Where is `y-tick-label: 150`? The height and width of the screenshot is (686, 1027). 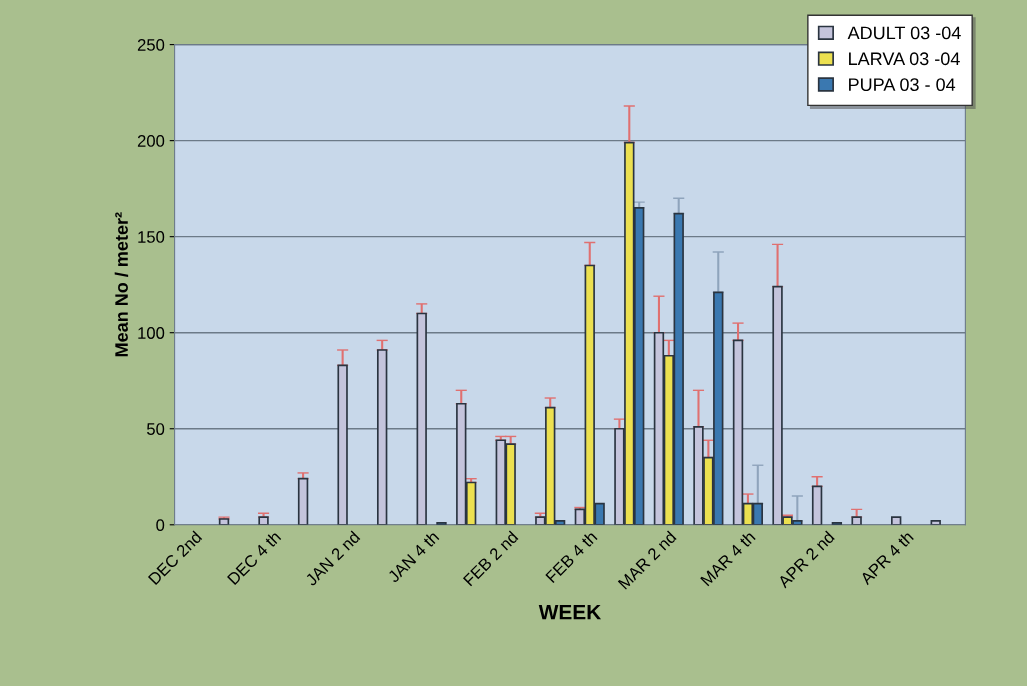 y-tick-label: 150 is located at coordinates (151, 237).